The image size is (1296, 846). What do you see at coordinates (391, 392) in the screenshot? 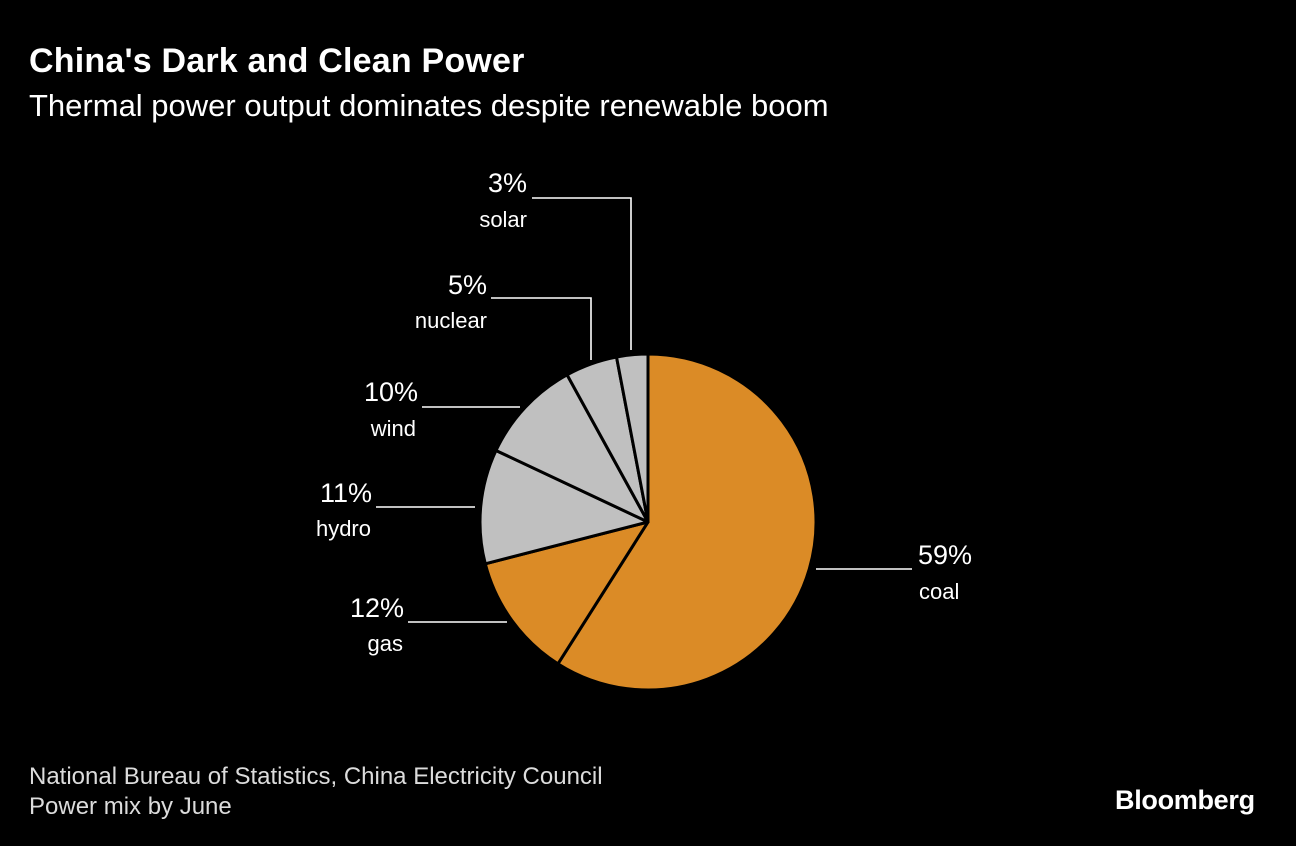
I see `slice-value-wind: 10%` at bounding box center [391, 392].